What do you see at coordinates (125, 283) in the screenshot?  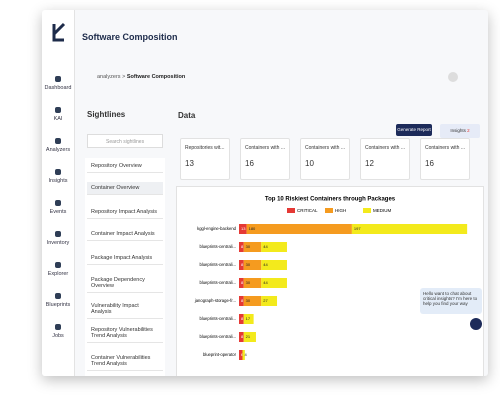 I see `sightline-item: Package Dependency Overview` at bounding box center [125, 283].